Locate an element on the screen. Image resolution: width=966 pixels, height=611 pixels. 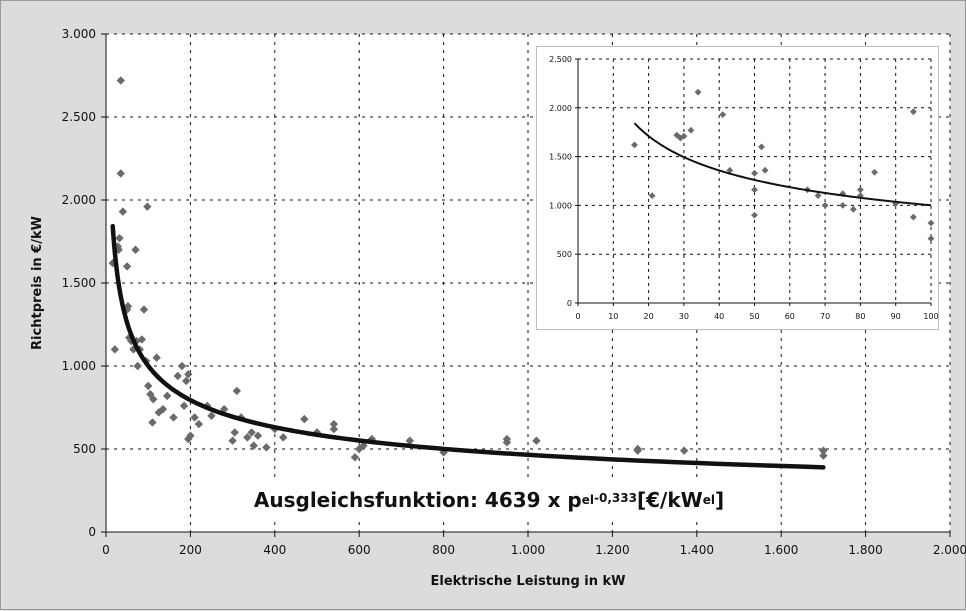
x-tick-label: 1.200 is located at coordinates (612, 550).